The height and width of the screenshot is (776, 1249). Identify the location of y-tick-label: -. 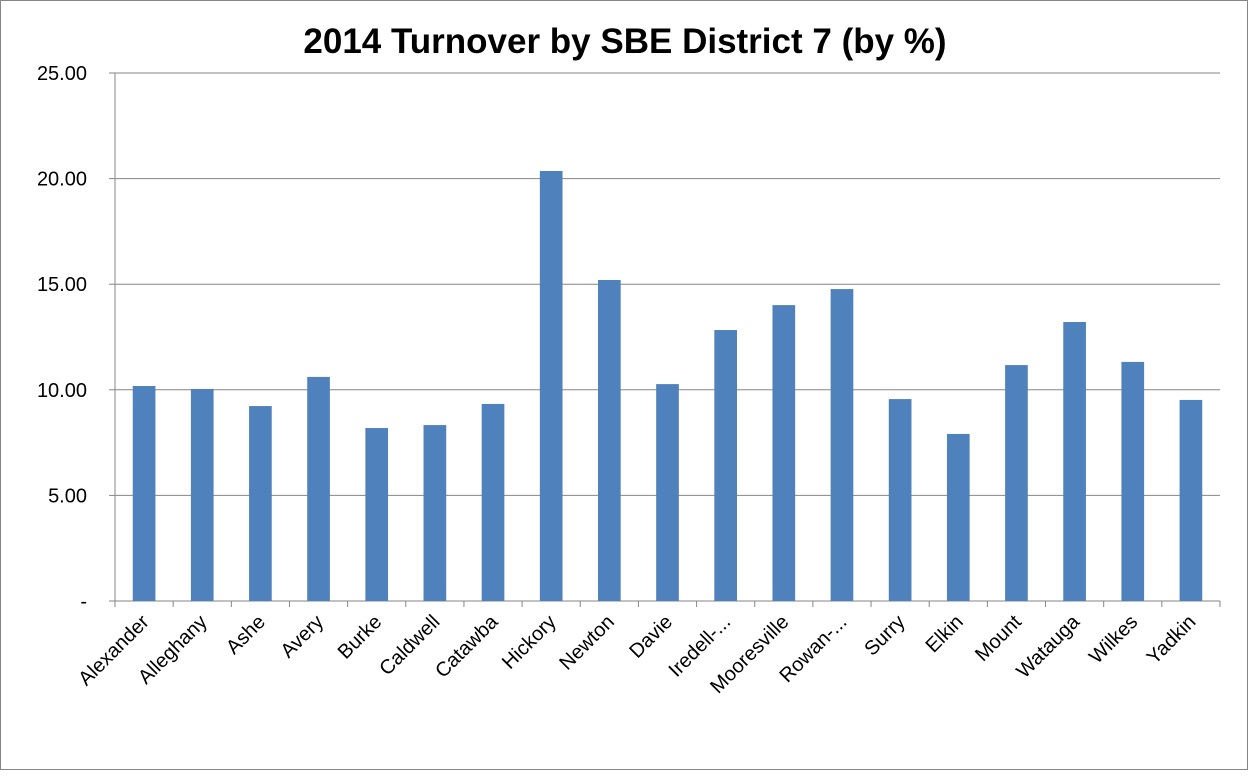
(83, 602).